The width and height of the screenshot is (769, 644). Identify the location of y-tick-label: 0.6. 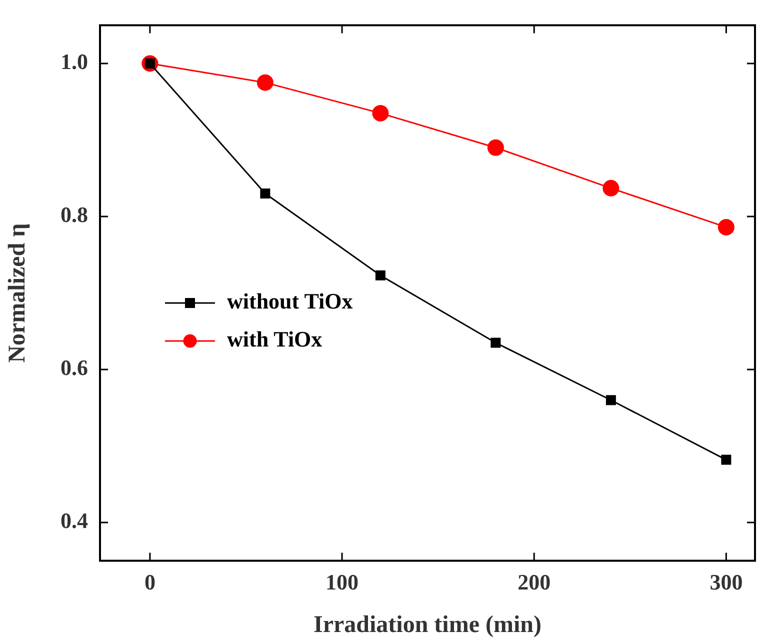
(74, 367).